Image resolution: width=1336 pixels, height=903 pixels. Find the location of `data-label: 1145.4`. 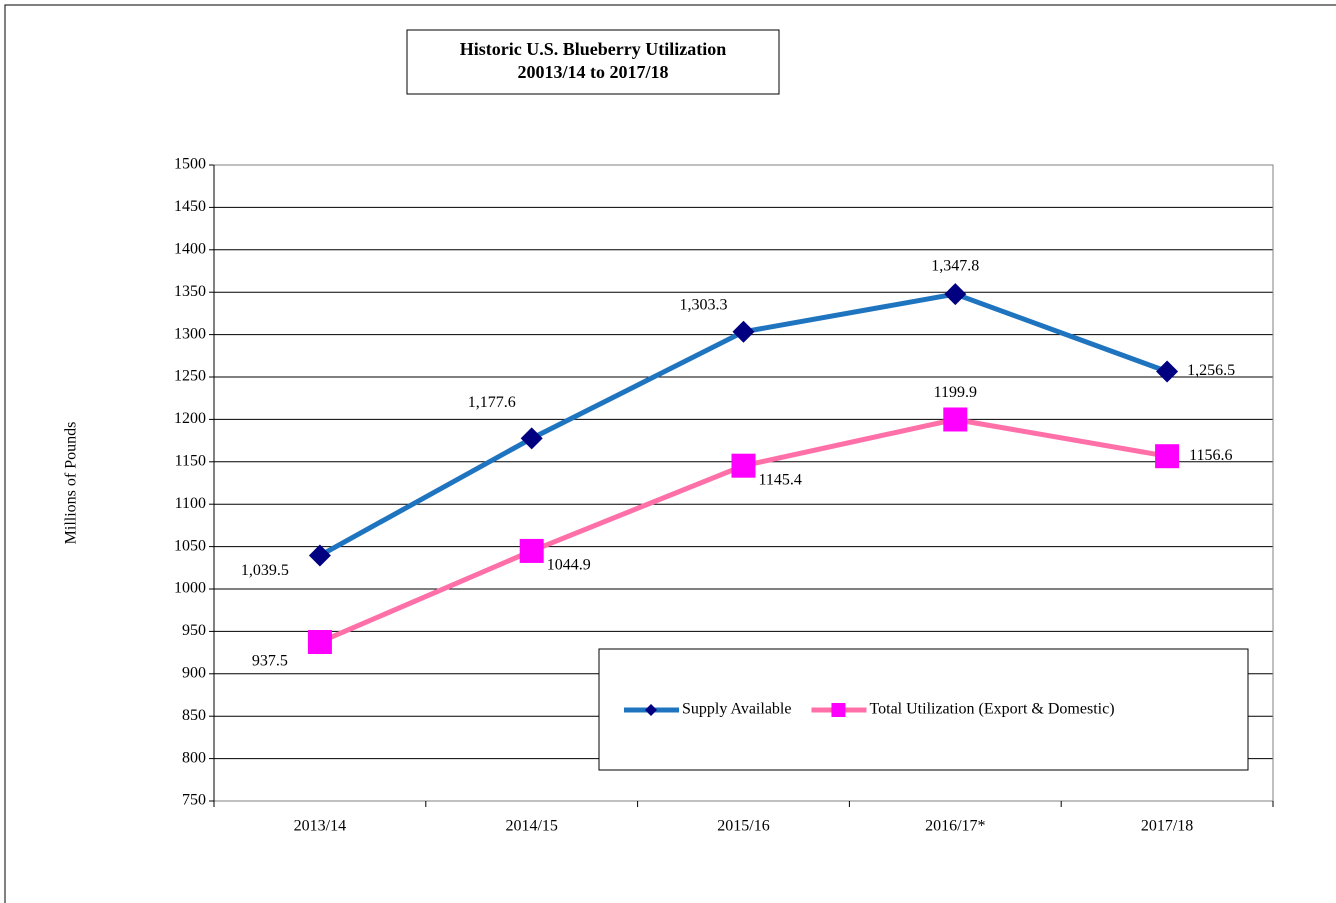

data-label: 1145.4 is located at coordinates (780, 479).